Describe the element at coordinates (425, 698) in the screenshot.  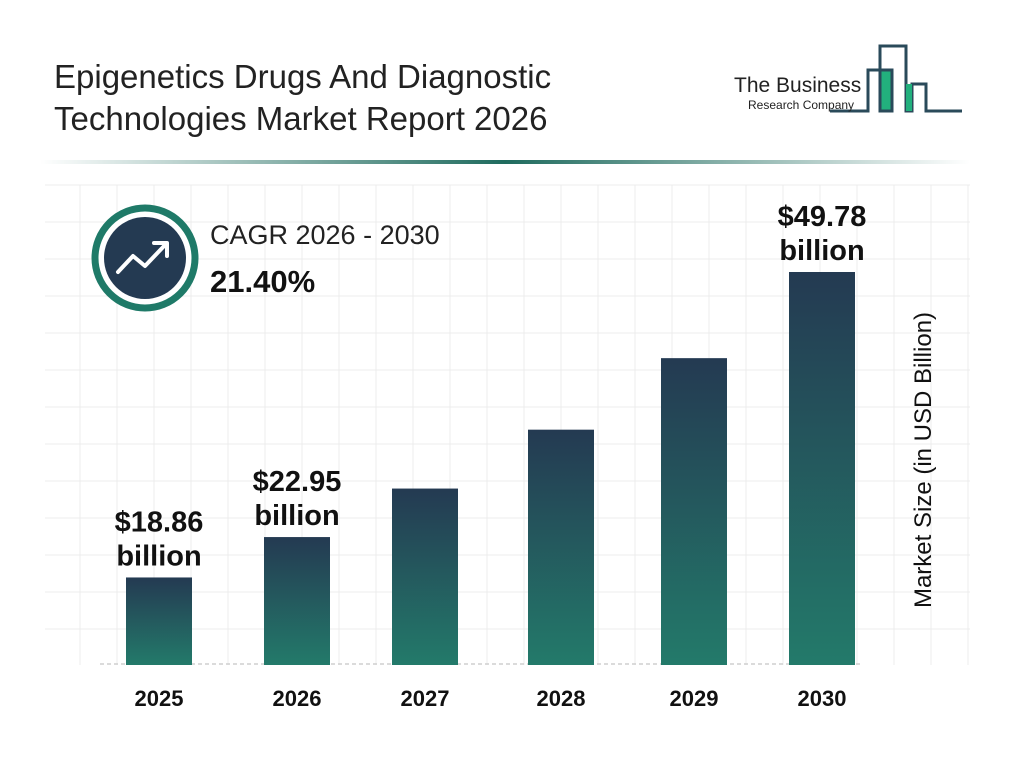
I see `x-tick-label: 2027` at that location.